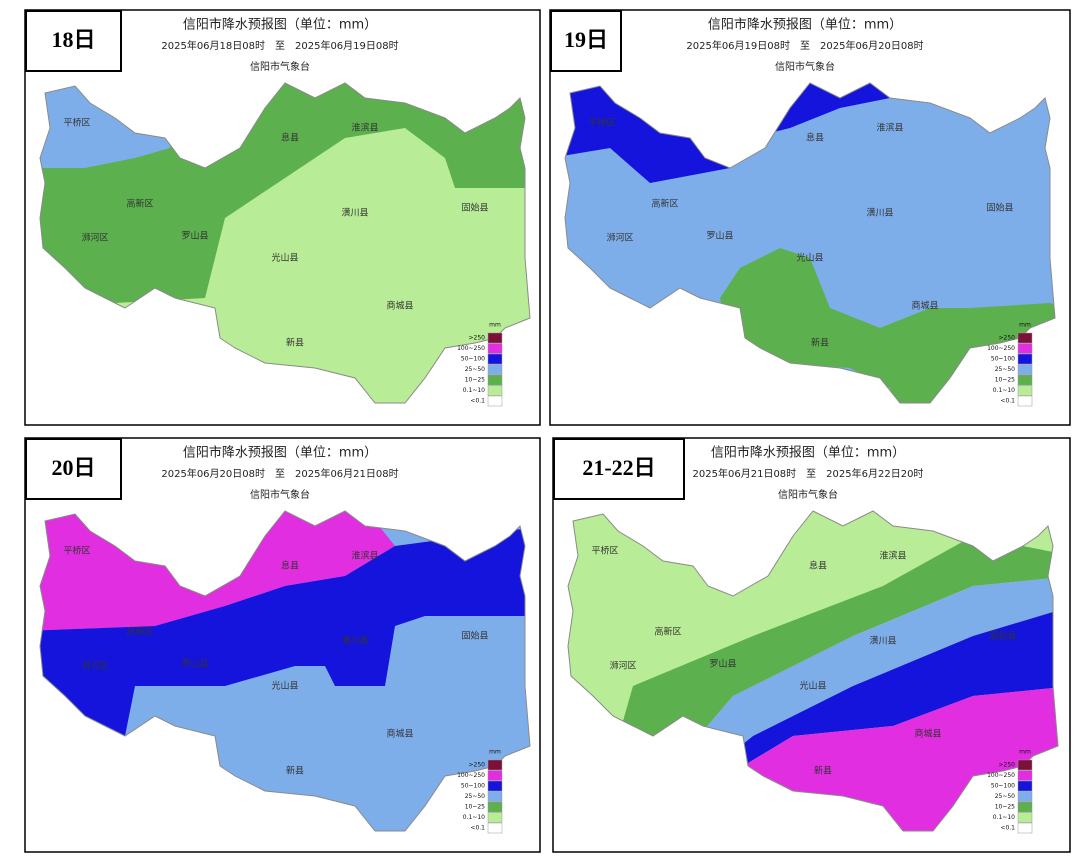  I want to click on forecast-period: 2025年06月19日08时 至 2025年06月20日08时, so click(804, 45).